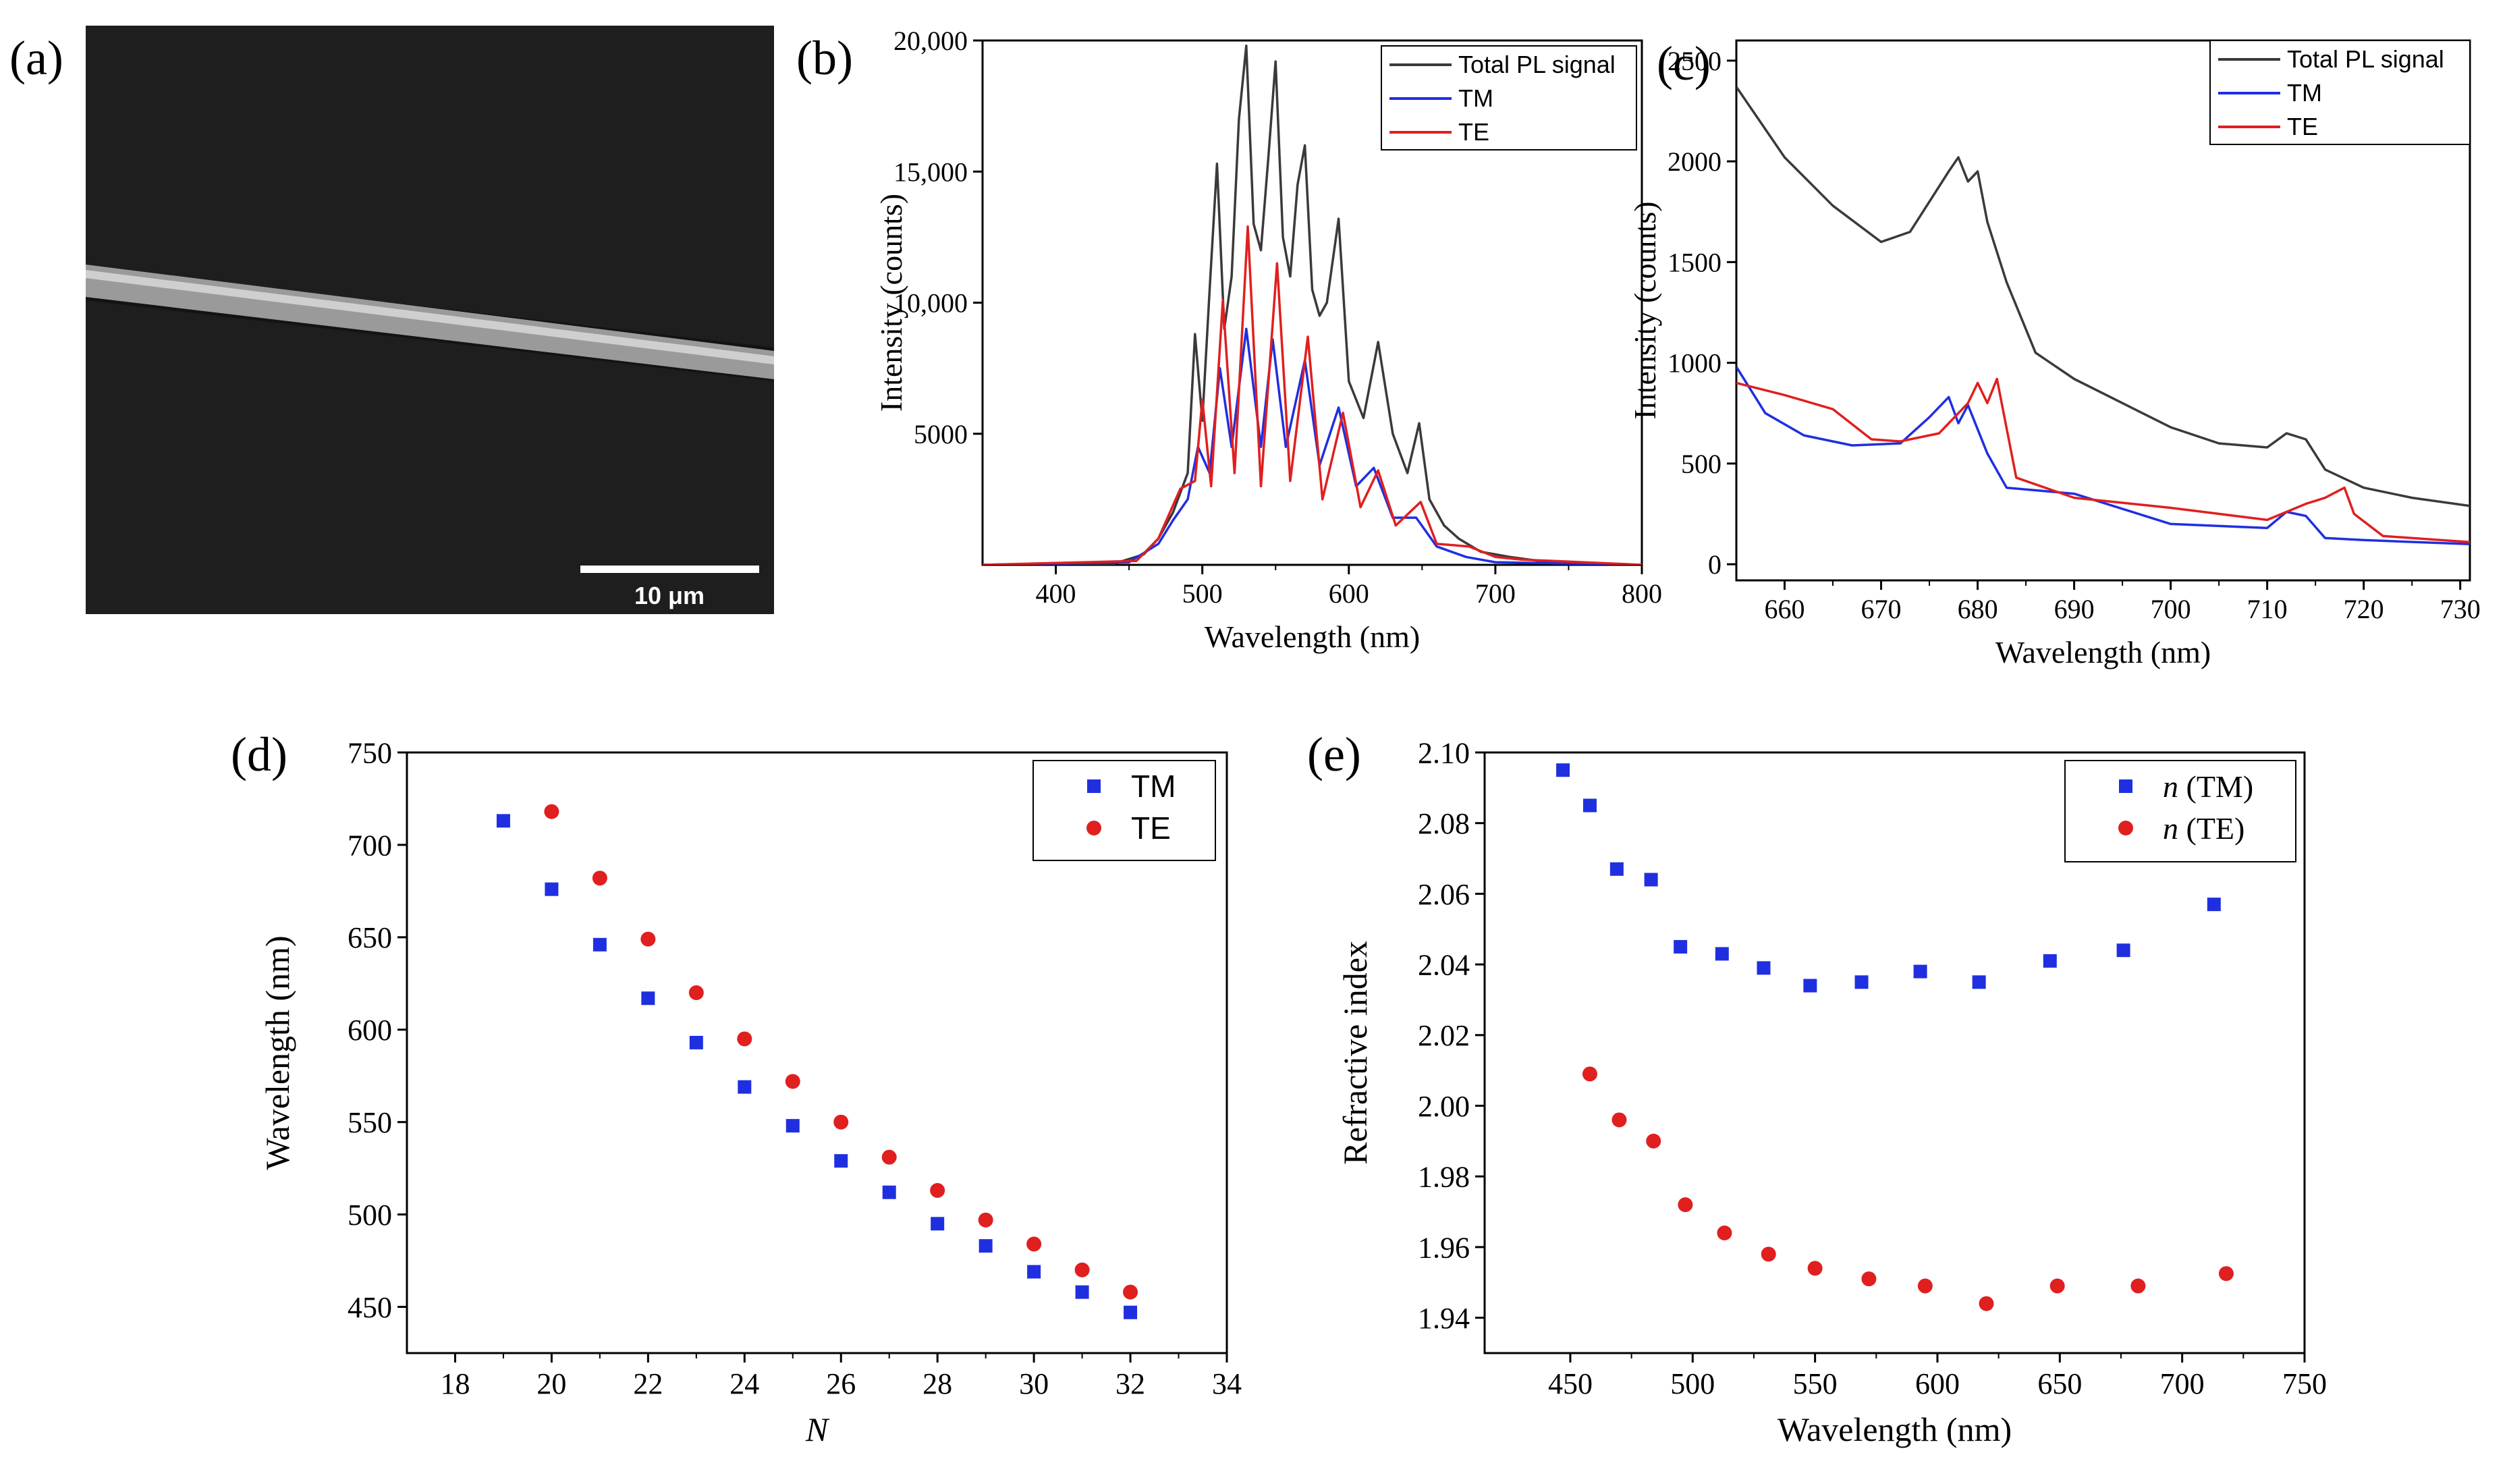 The height and width of the screenshot is (1484, 2507). What do you see at coordinates (817, 1429) in the screenshot?
I see `x-axis-label: N` at bounding box center [817, 1429].